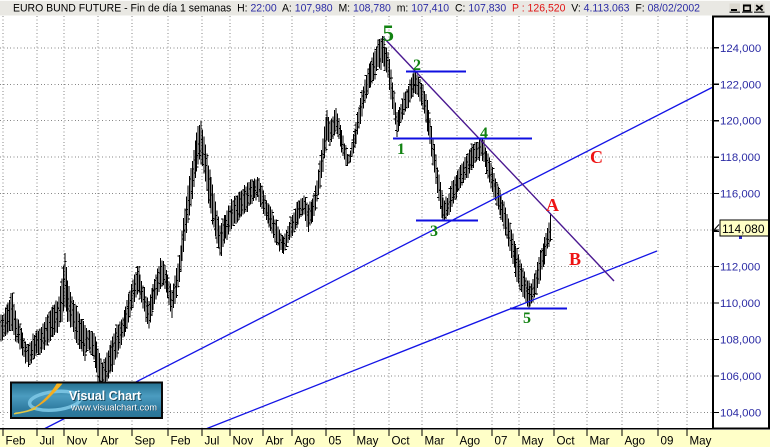 The height and width of the screenshot is (447, 770). I want to click on svg-text: 106,000, so click(740, 377).